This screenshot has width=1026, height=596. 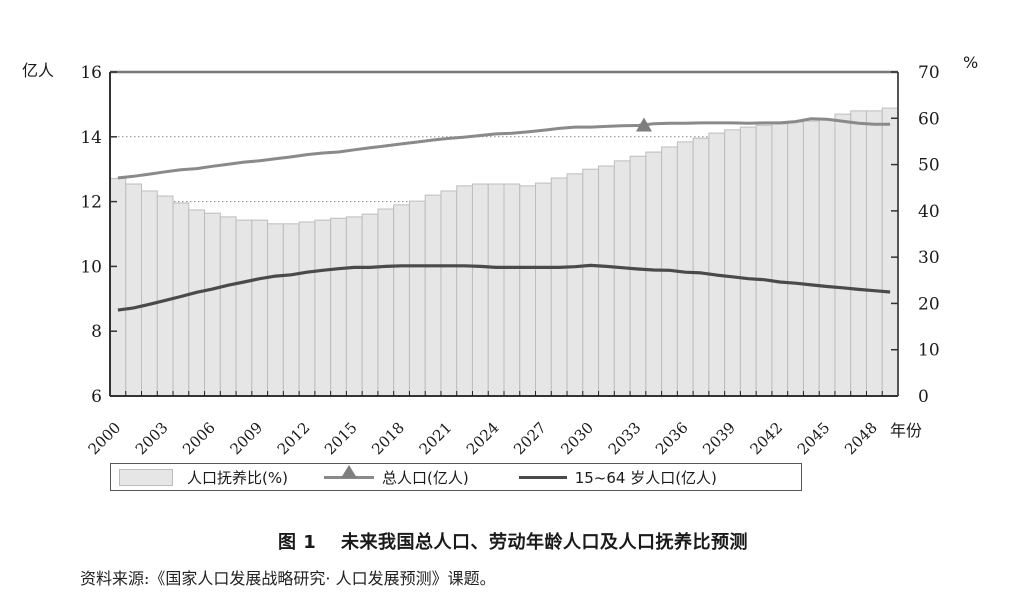 What do you see at coordinates (483, 439) in the screenshot?
I see `x-tick-label: 2024` at bounding box center [483, 439].